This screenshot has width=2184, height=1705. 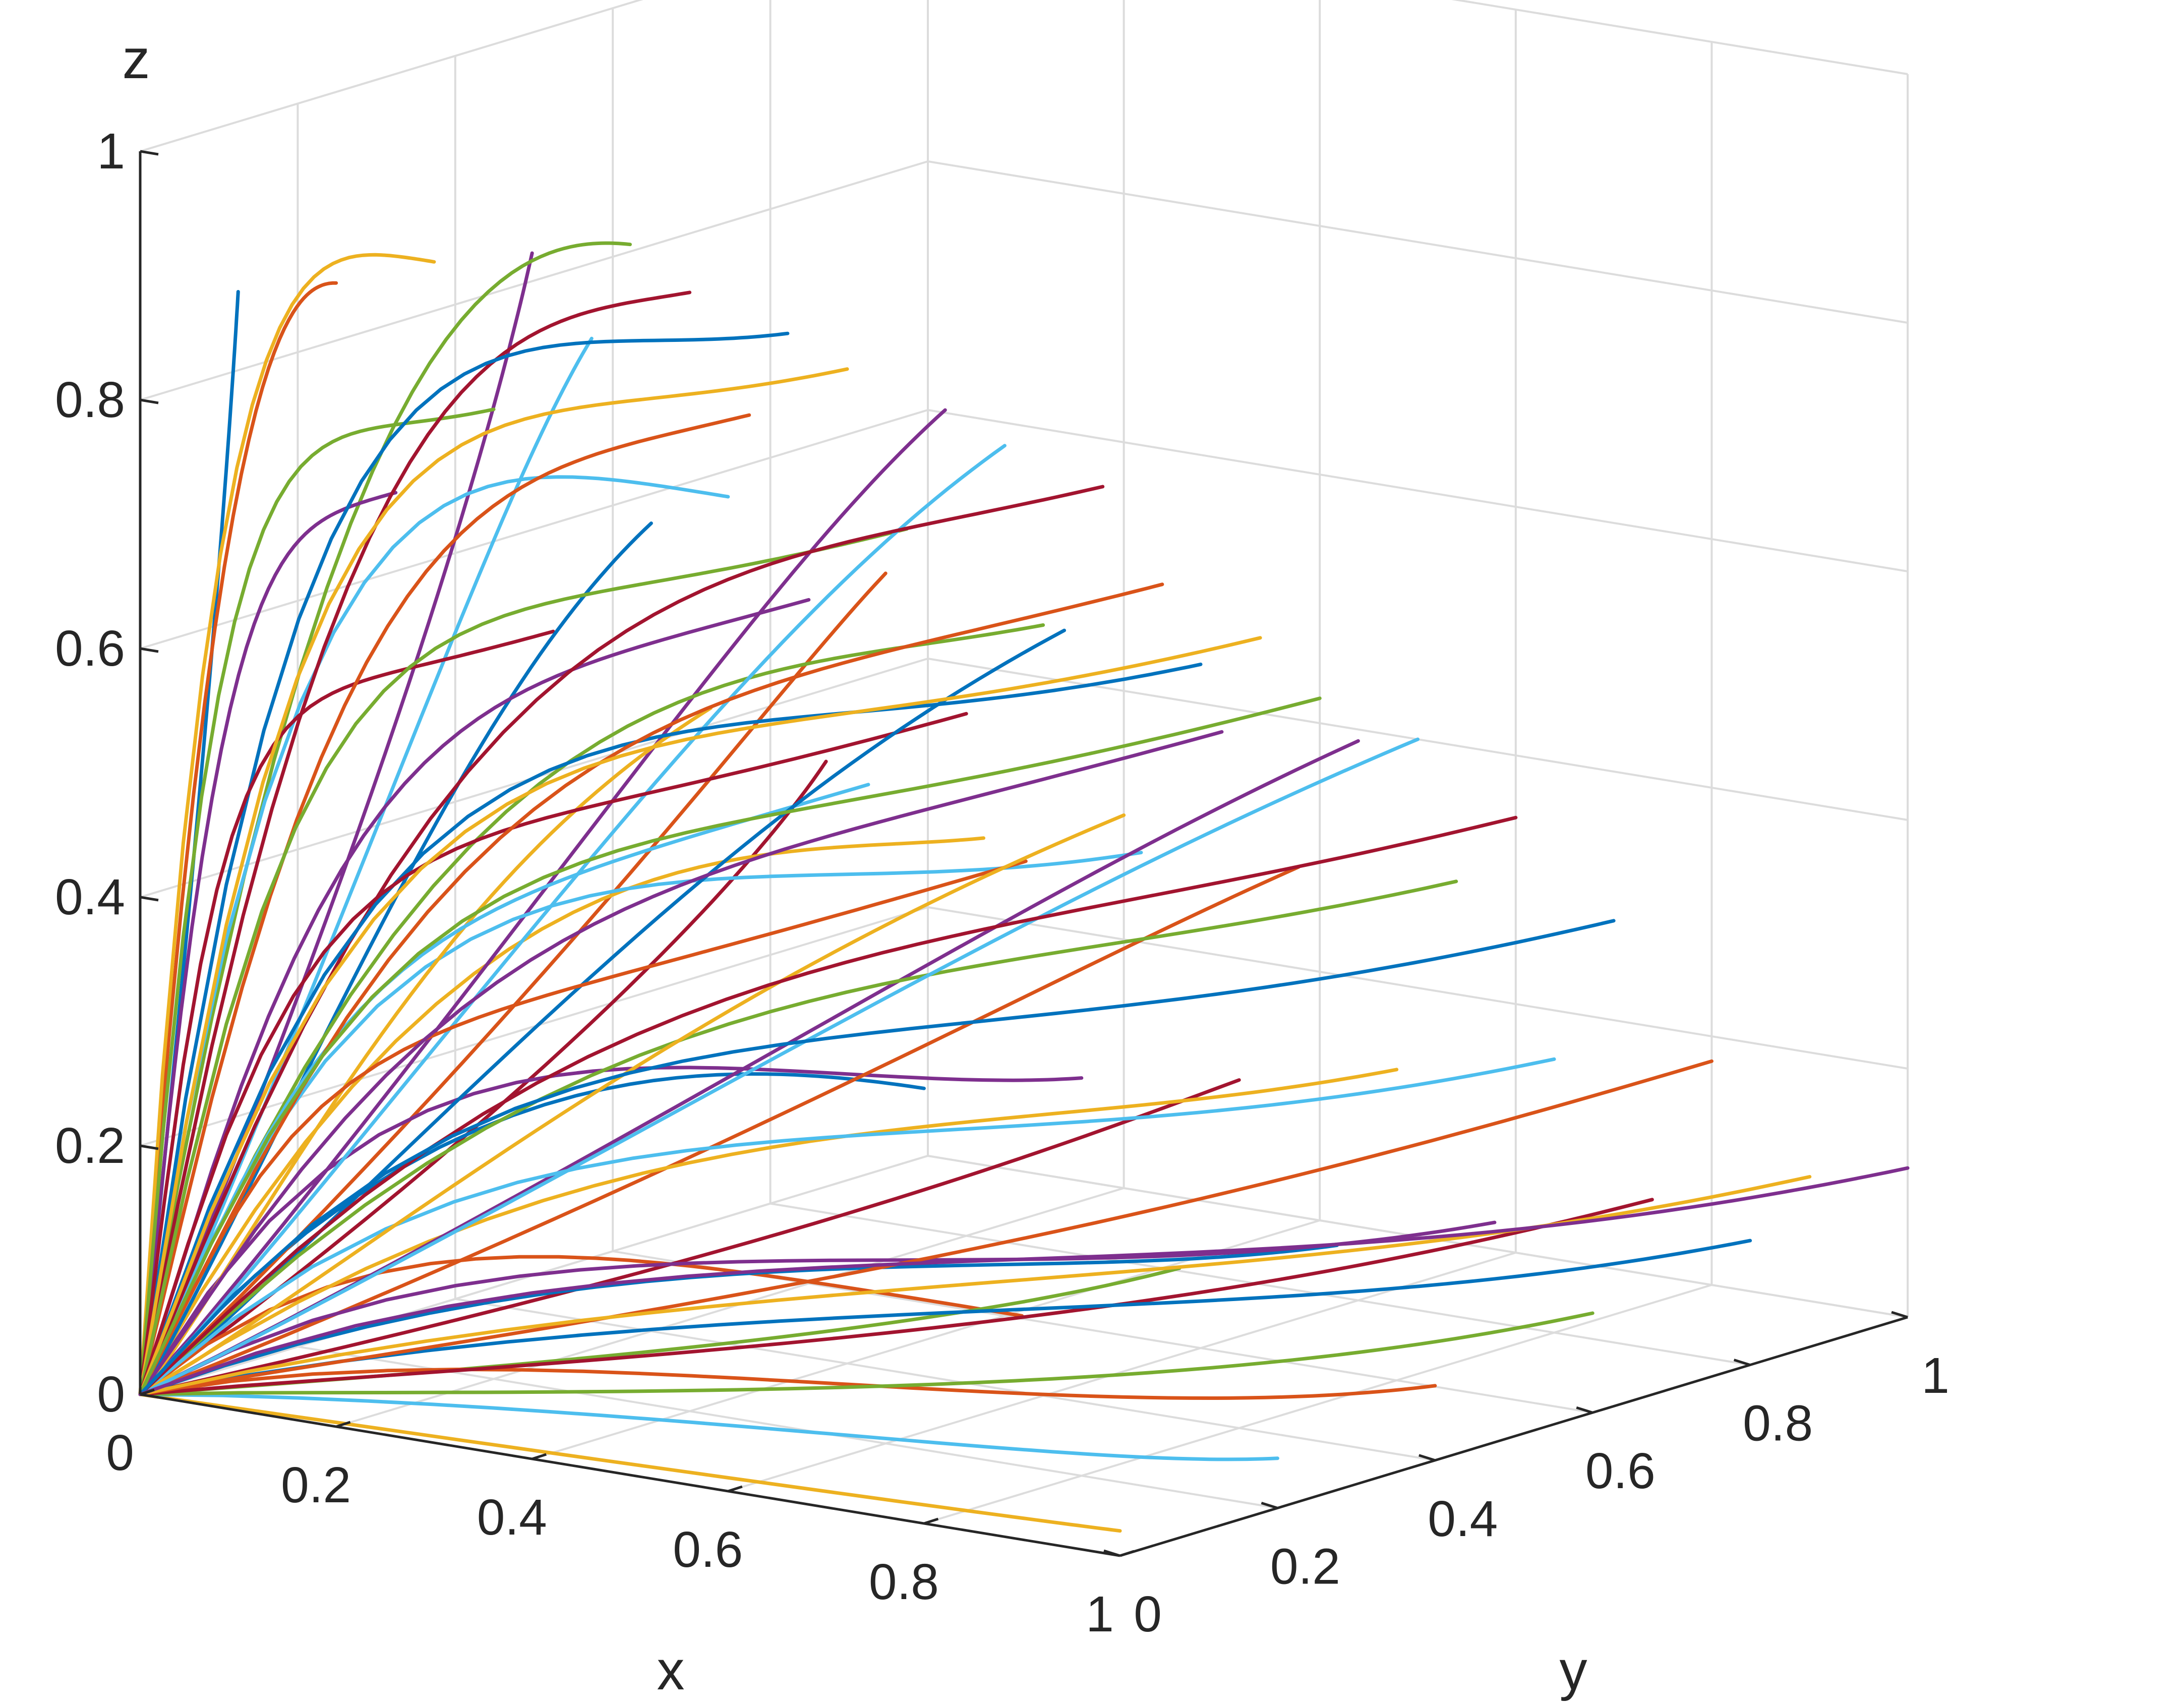 What do you see at coordinates (671, 1670) in the screenshot?
I see `x-axis-label: x` at bounding box center [671, 1670].